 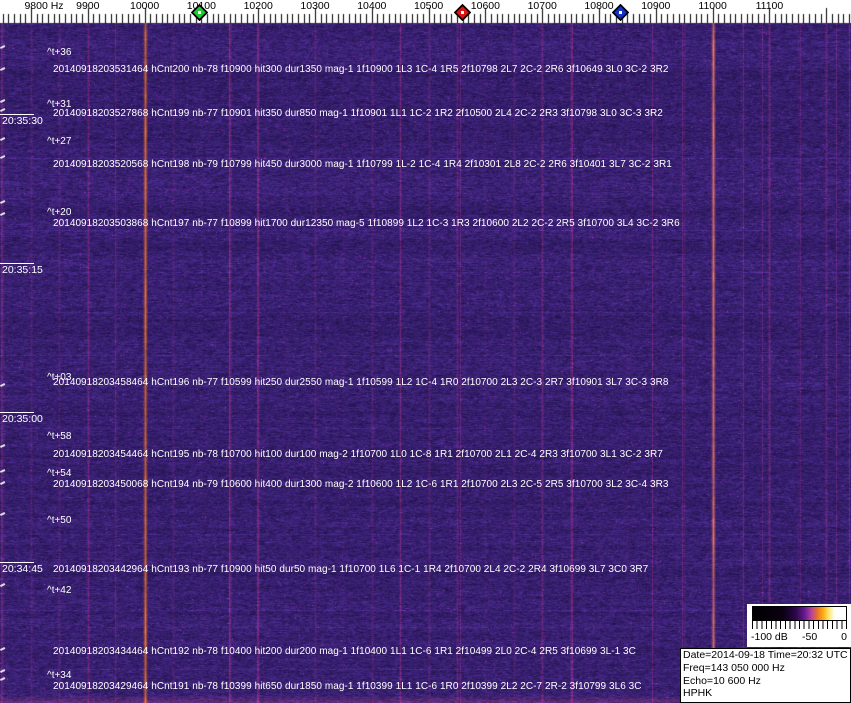 What do you see at coordinates (844, 637) in the screenshot?
I see `db-max-label: 0` at bounding box center [844, 637].